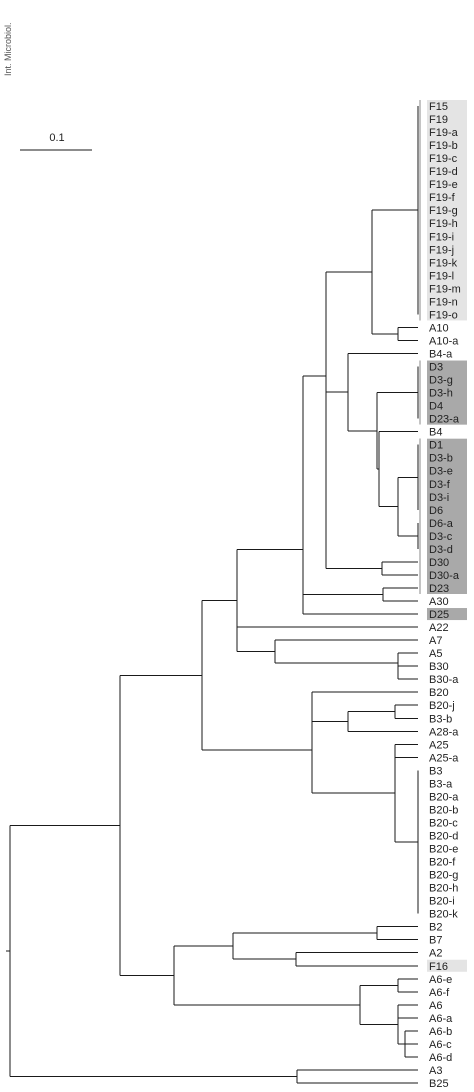 This screenshot has width=474, height=1092. Describe the element at coordinates (441, 459) in the screenshot. I see `leaf-label: D3-b` at that location.